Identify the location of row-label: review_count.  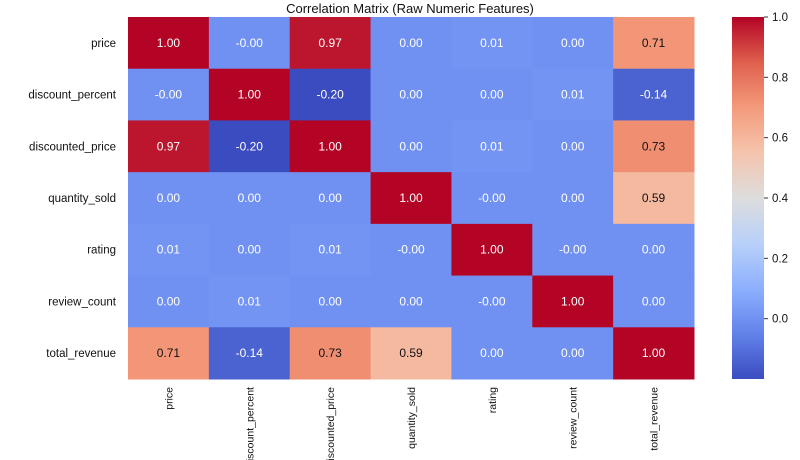
(82, 302).